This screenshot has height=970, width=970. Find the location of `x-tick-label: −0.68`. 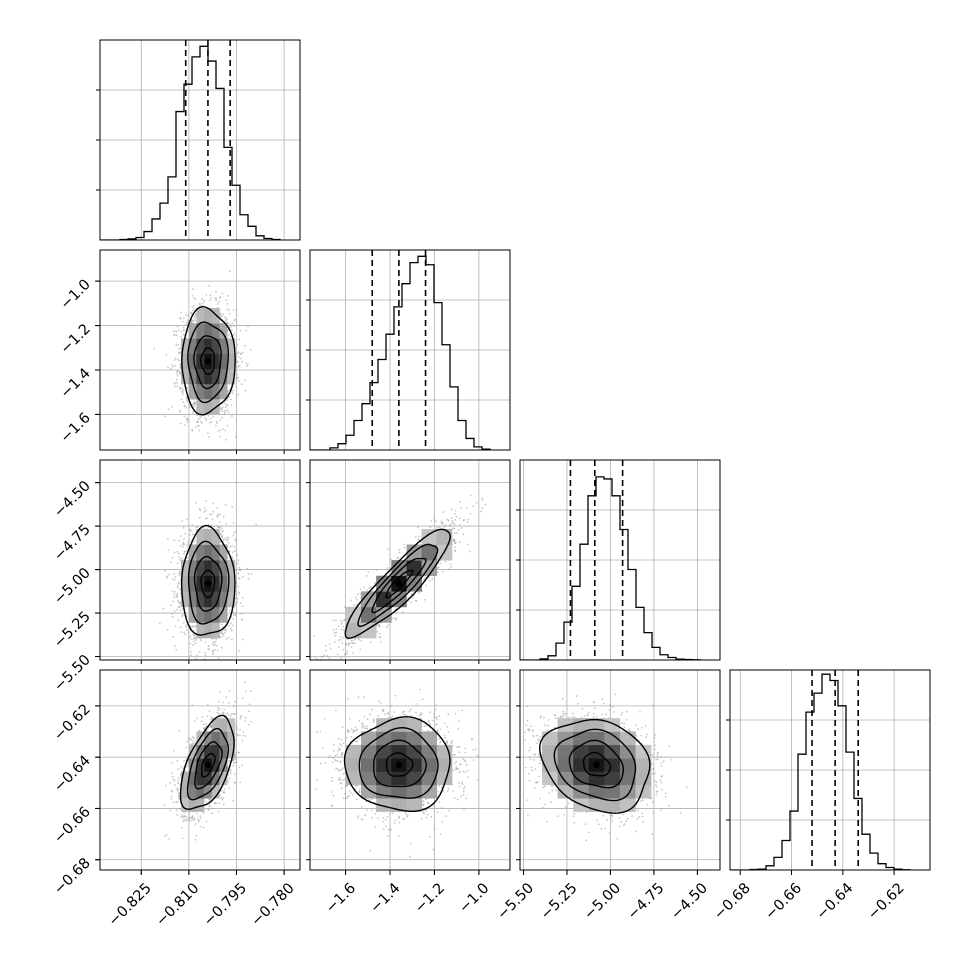

x-tick-label: −0.68 is located at coordinates (732, 901).